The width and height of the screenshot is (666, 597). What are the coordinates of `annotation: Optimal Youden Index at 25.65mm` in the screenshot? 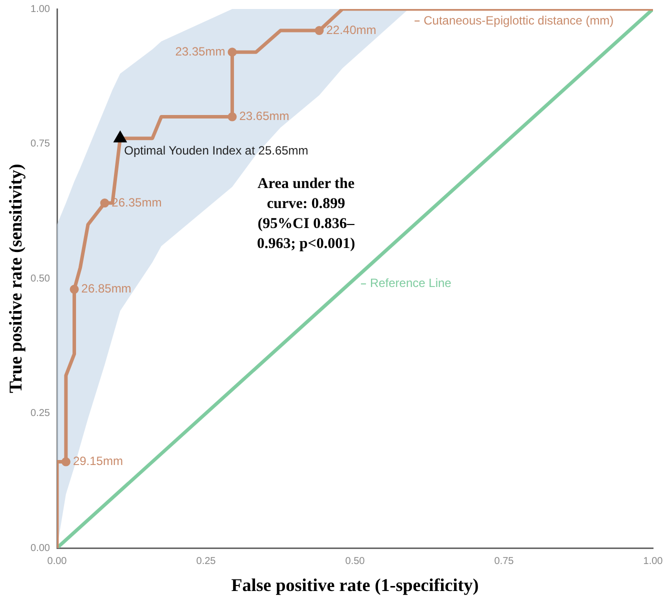 It's located at (216, 151).